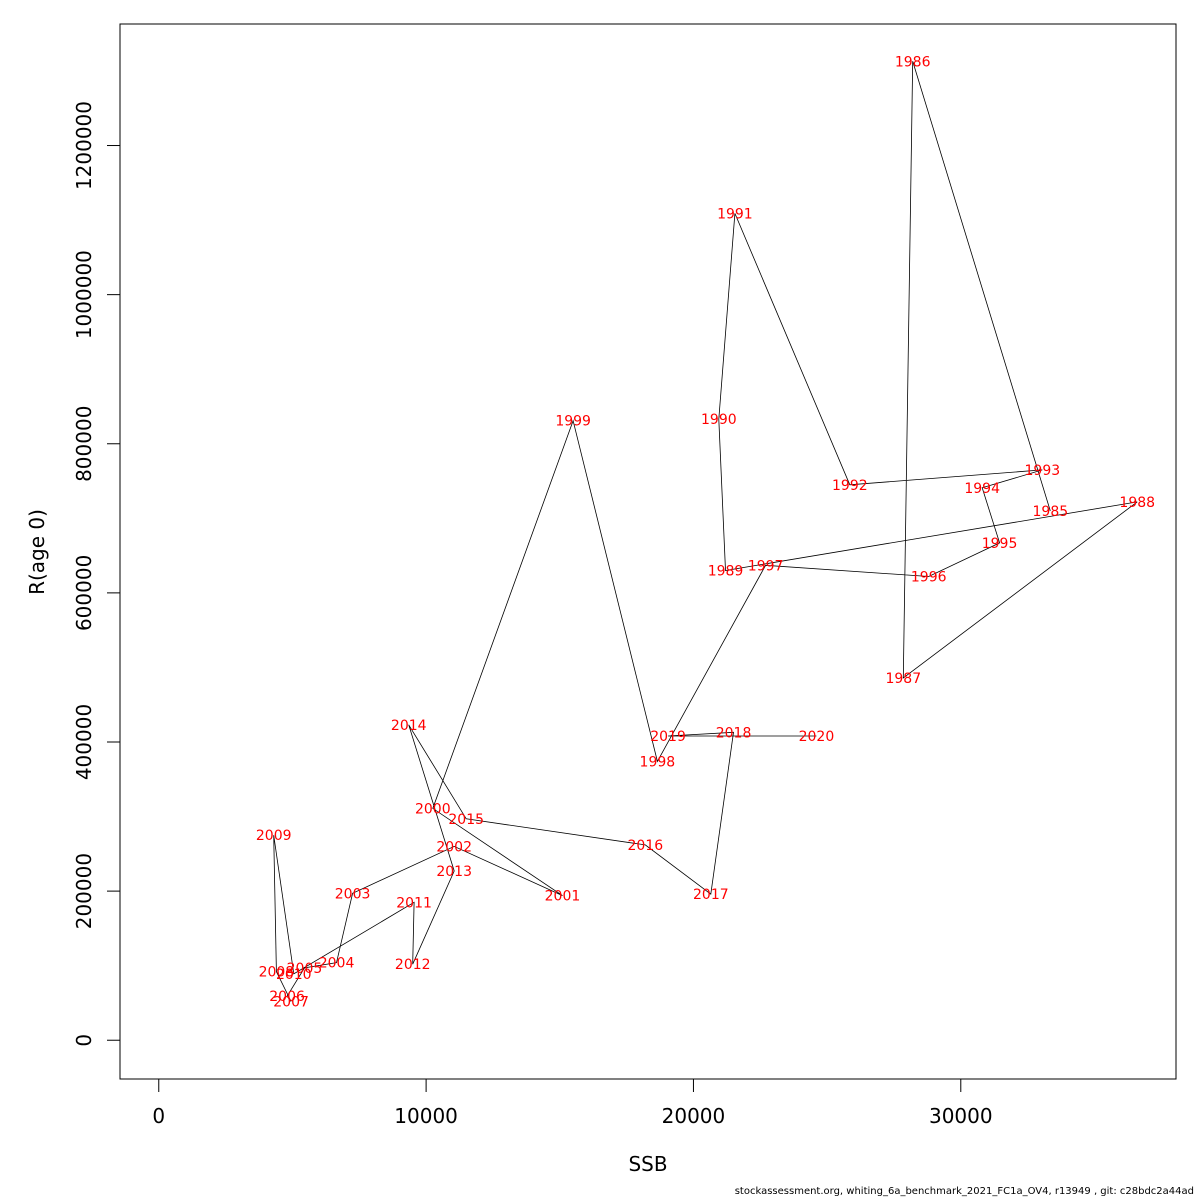 This screenshot has width=1200, height=1200. I want to click on point-label-2018: 2018, so click(734, 733).